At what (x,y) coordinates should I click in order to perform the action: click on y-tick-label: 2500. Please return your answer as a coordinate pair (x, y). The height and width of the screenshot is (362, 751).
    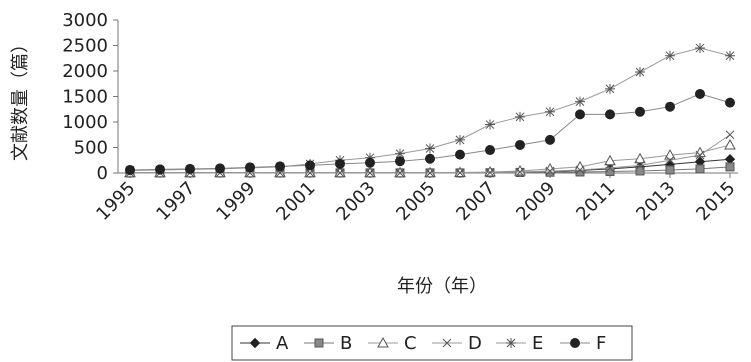
    Looking at the image, I should click on (85, 46).